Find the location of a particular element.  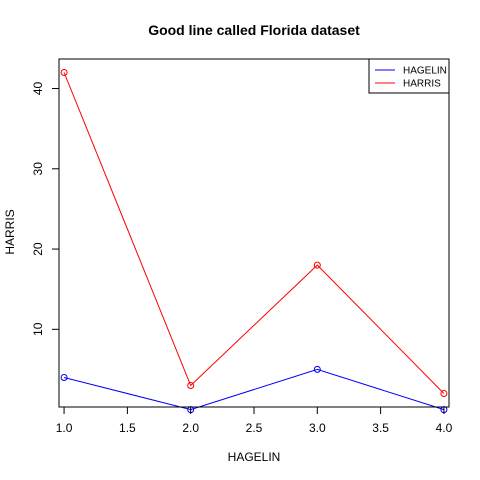

x-tick-label: 1.5 is located at coordinates (127, 428).